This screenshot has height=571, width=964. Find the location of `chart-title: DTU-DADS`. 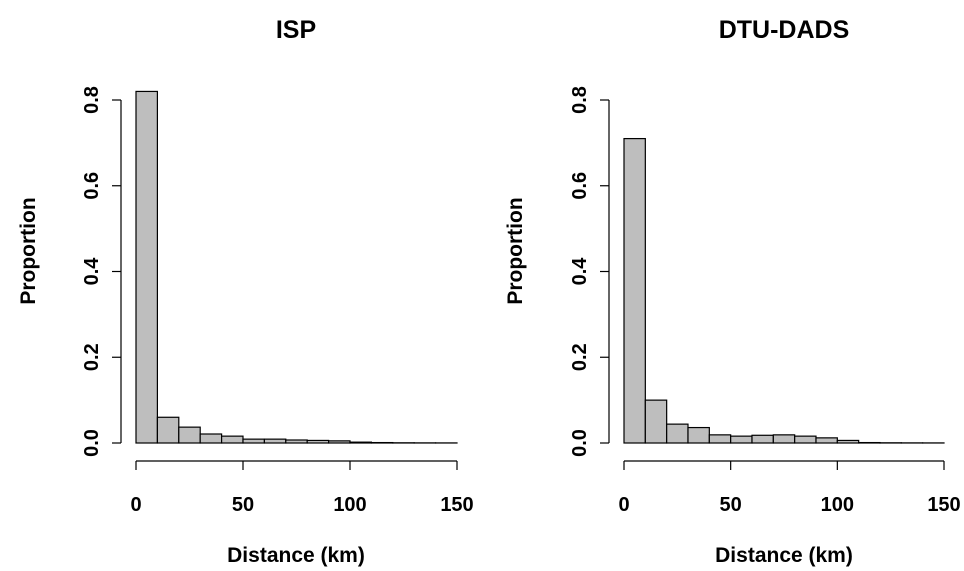

chart-title: DTU-DADS is located at coordinates (784, 30).